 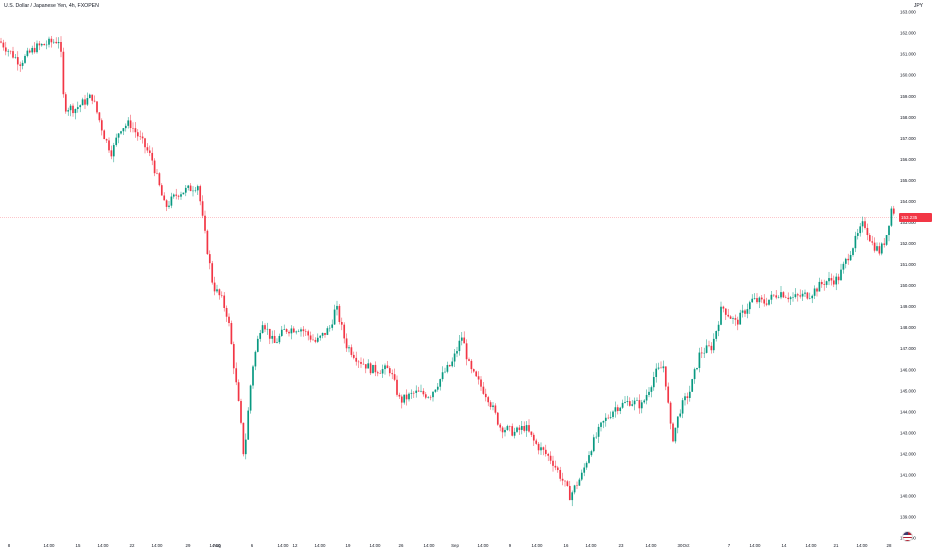 I want to click on x-tick-label: 21, so click(x=836, y=545).